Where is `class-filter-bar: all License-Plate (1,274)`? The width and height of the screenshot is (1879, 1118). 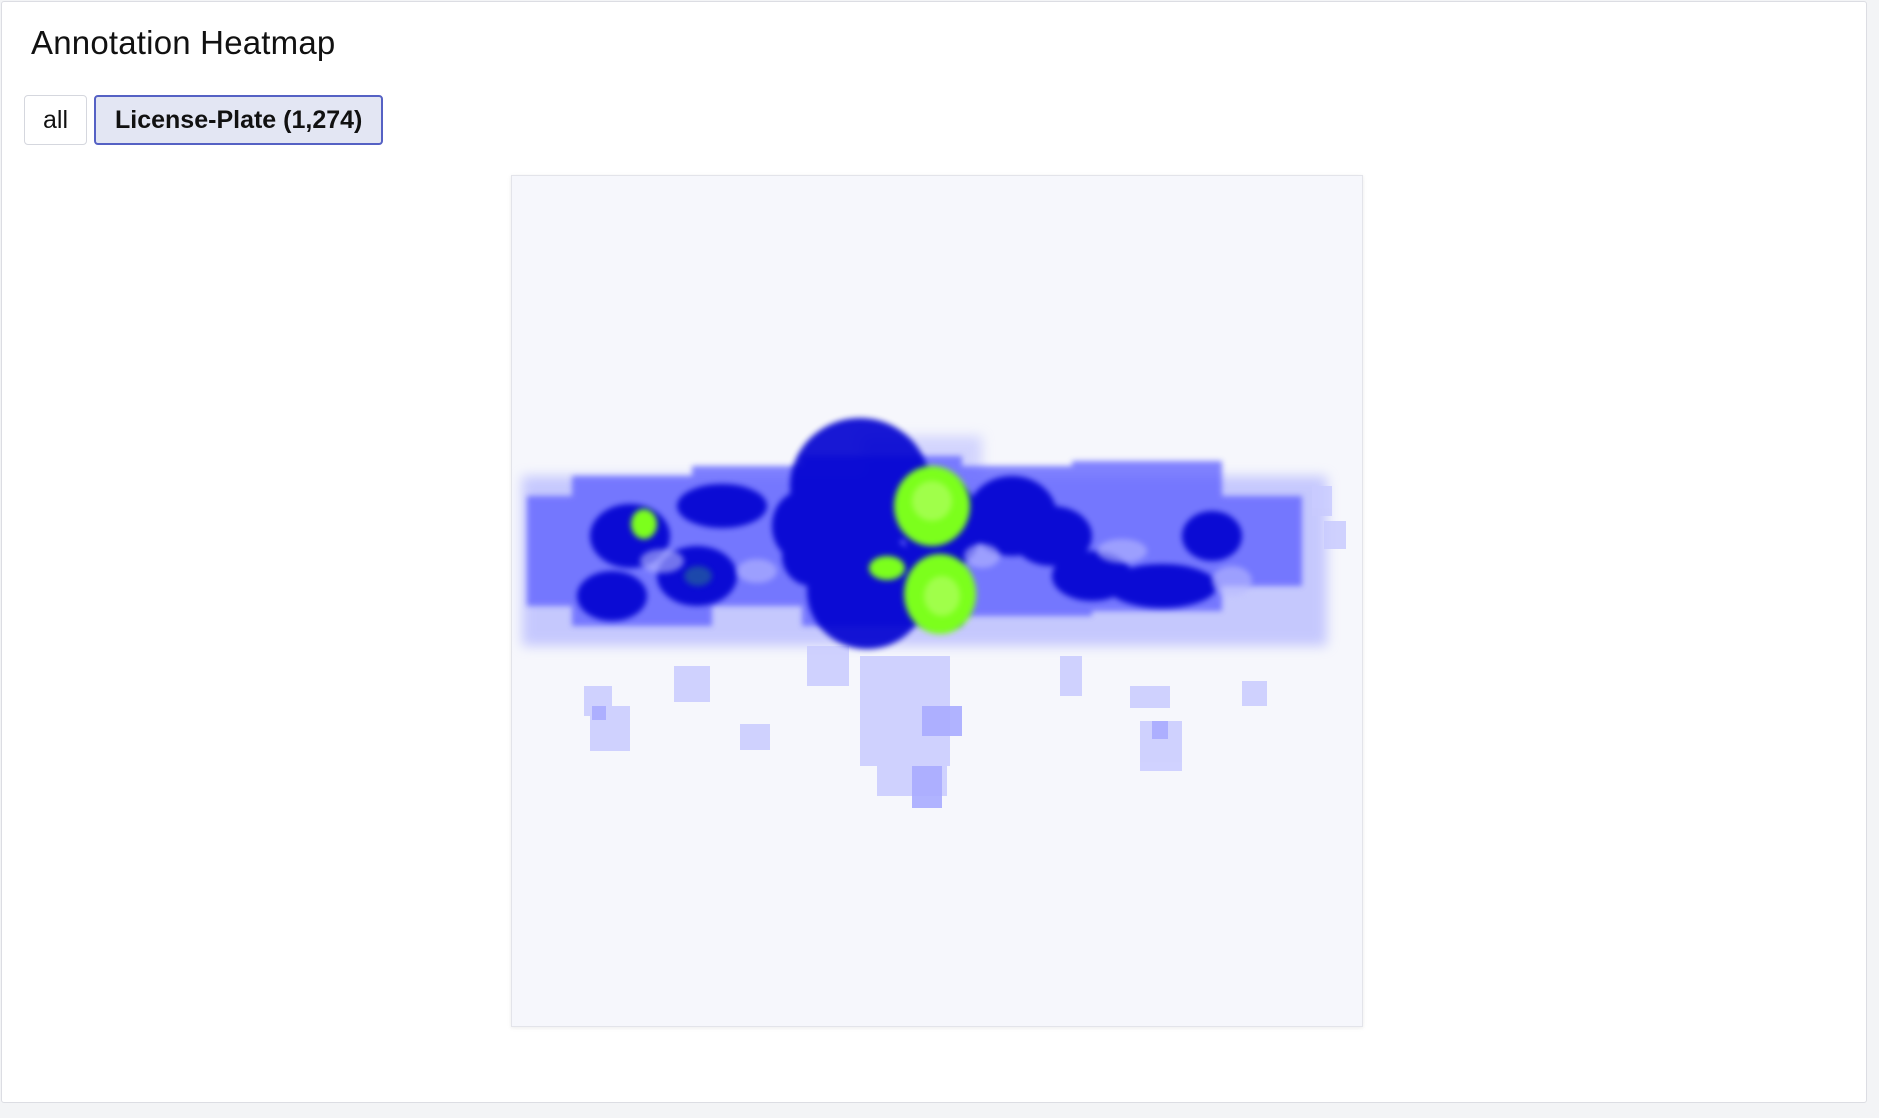
class-filter-bar: all License-Plate (1,274) is located at coordinates (204, 120).